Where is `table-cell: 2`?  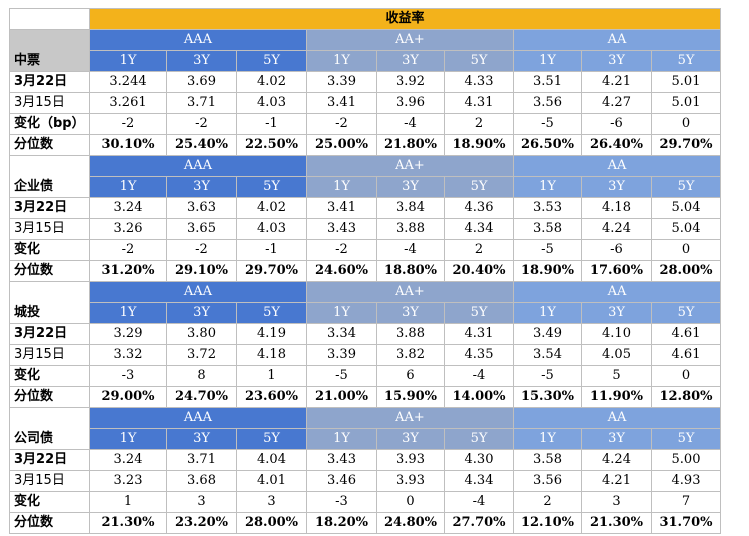
table-cell: 2 is located at coordinates (479, 124).